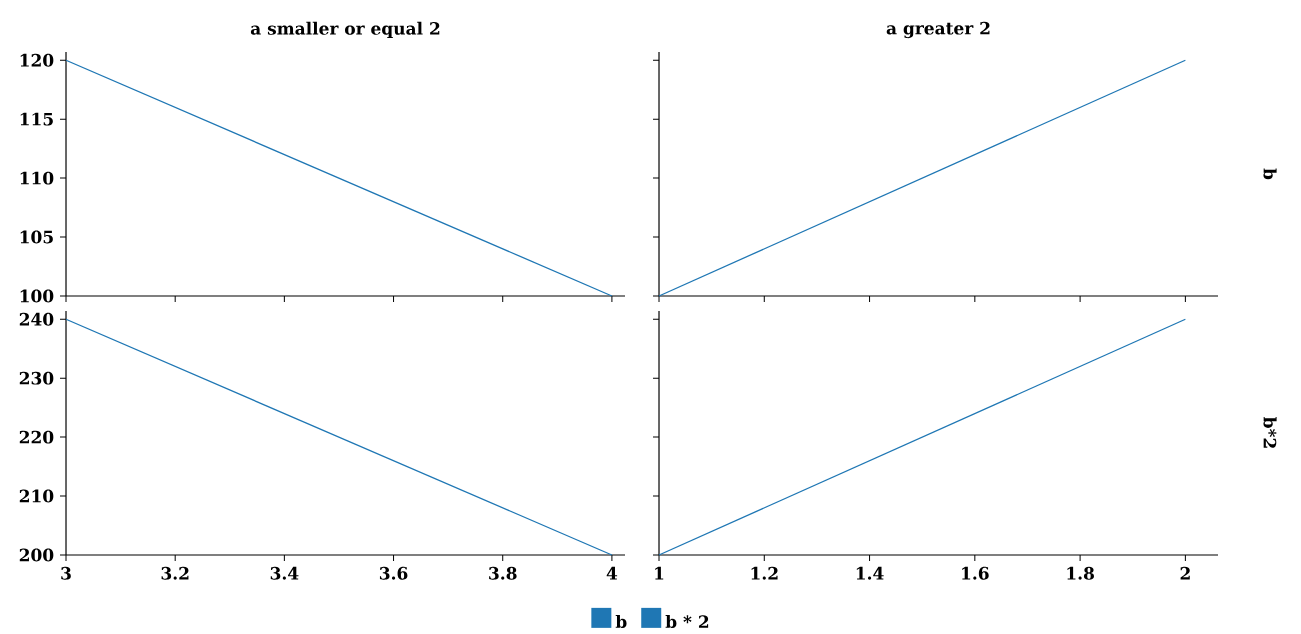 The width and height of the screenshot is (1301, 634). Describe the element at coordinates (36, 119) in the screenshot. I see `y-tick-label: 115` at that location.